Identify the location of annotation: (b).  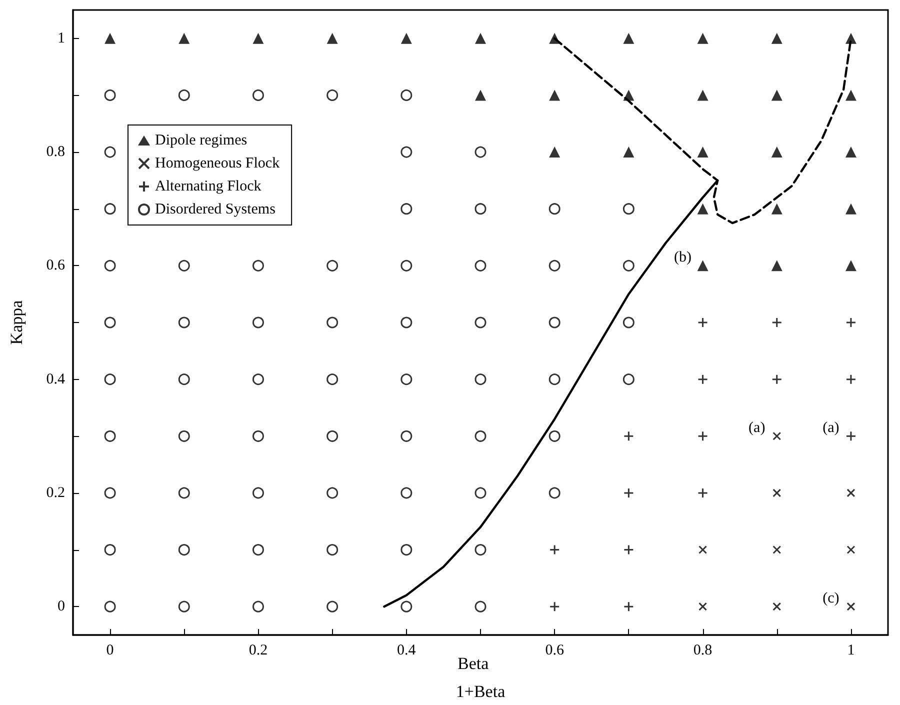
(683, 258).